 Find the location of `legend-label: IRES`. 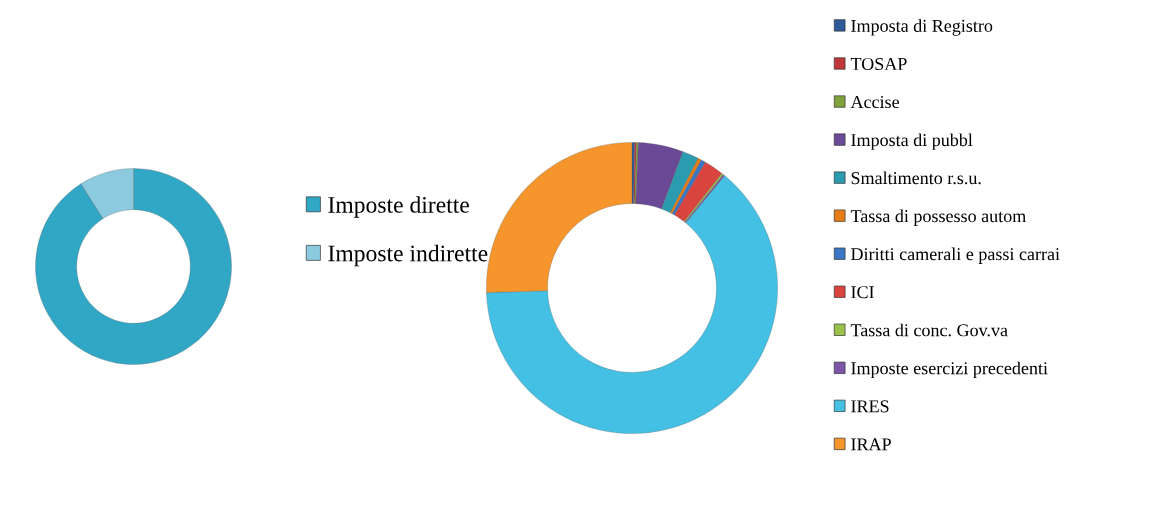

legend-label: IRES is located at coordinates (870, 406).